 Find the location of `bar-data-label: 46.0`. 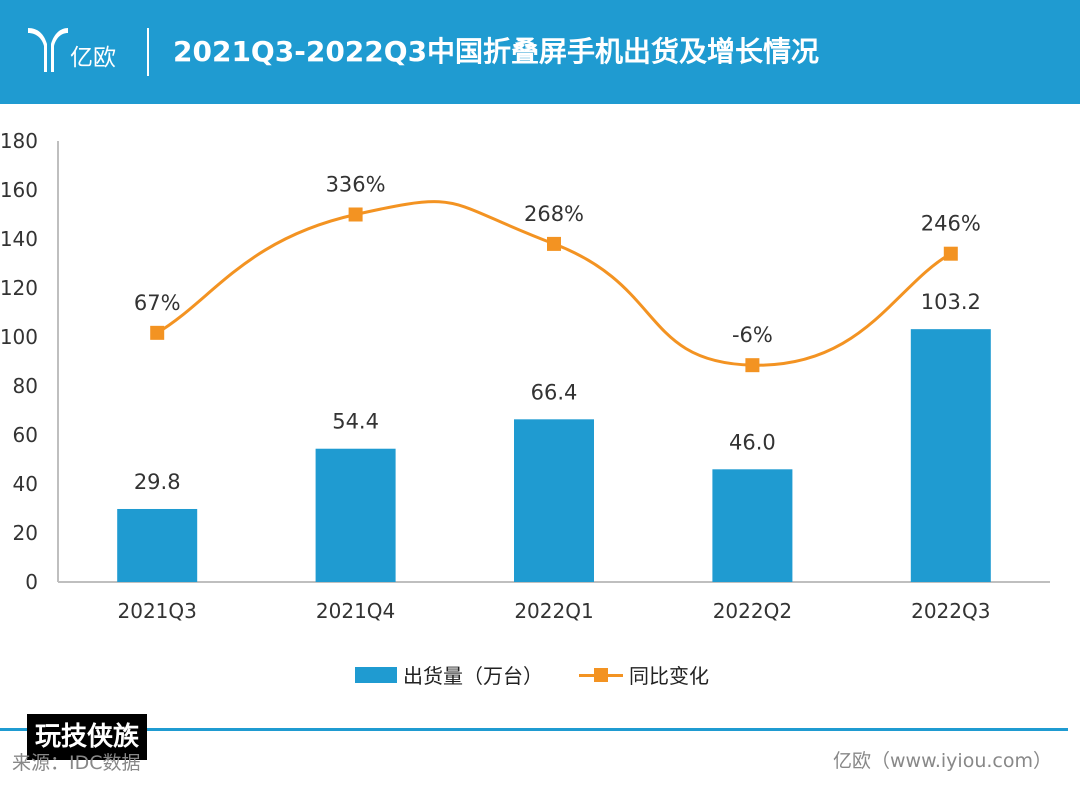

bar-data-label: 46.0 is located at coordinates (752, 442).